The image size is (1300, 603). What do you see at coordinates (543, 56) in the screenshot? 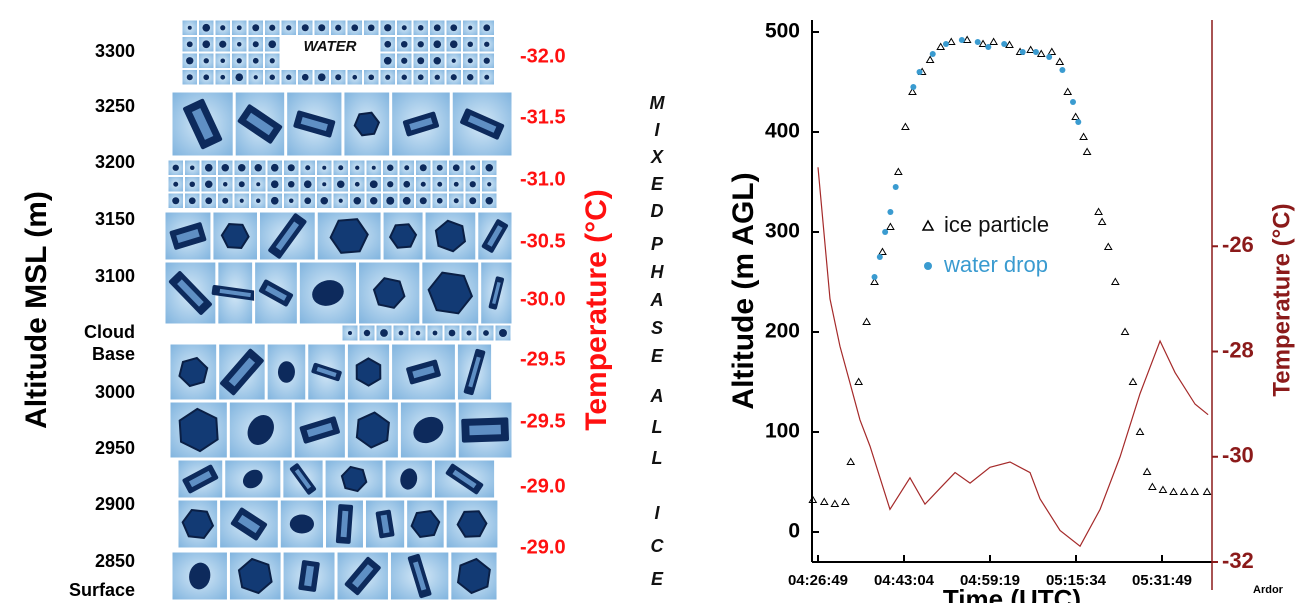
I see `temperature-label: -32.0` at bounding box center [543, 56].